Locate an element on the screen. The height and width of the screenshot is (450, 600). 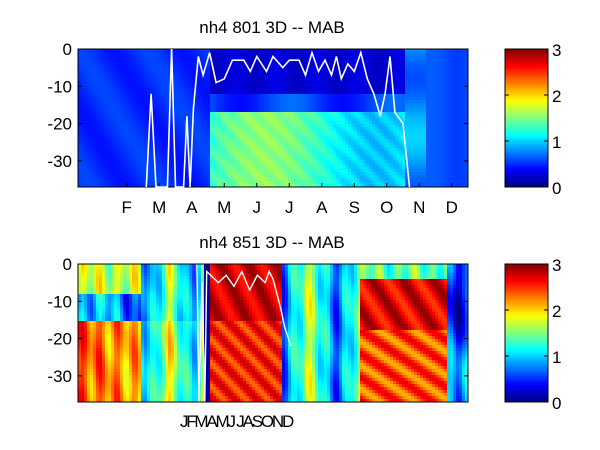
top-colorbar-axis: 0 1 2 3 is located at coordinates (533, 119).